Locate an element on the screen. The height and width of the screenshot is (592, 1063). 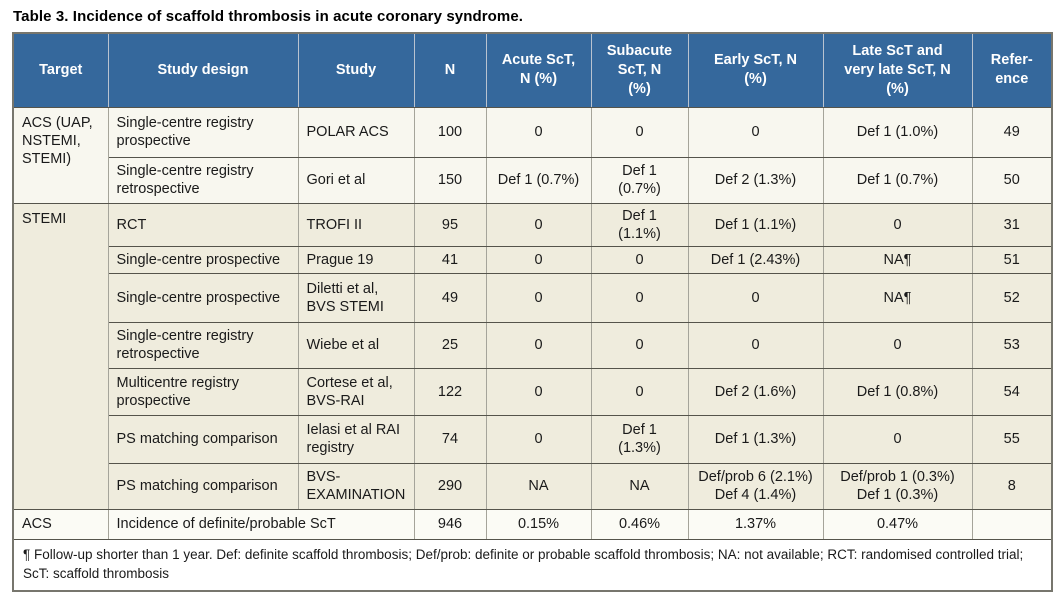
cell-n: 49 is located at coordinates (450, 298).